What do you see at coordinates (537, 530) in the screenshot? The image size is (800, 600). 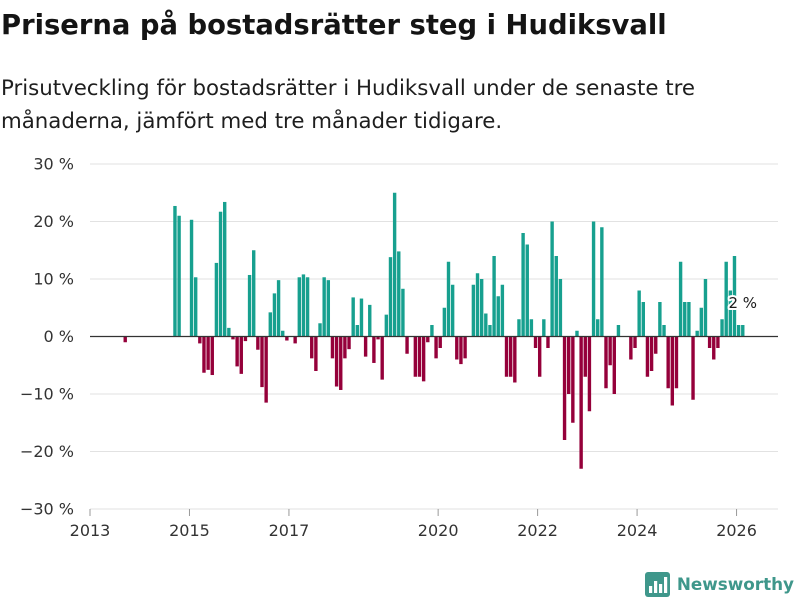 I see `x-tick-label: 2022` at bounding box center [537, 530].